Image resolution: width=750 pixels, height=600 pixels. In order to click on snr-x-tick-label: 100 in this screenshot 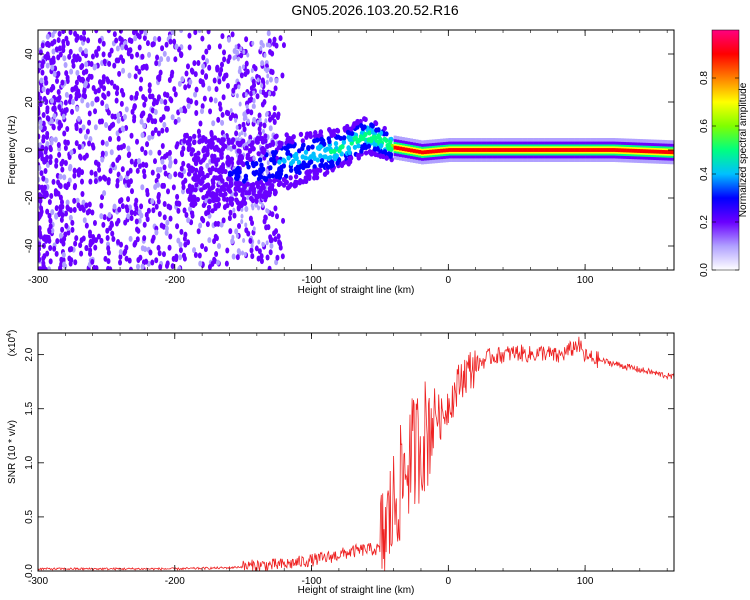, I will do `click(585, 581)`.